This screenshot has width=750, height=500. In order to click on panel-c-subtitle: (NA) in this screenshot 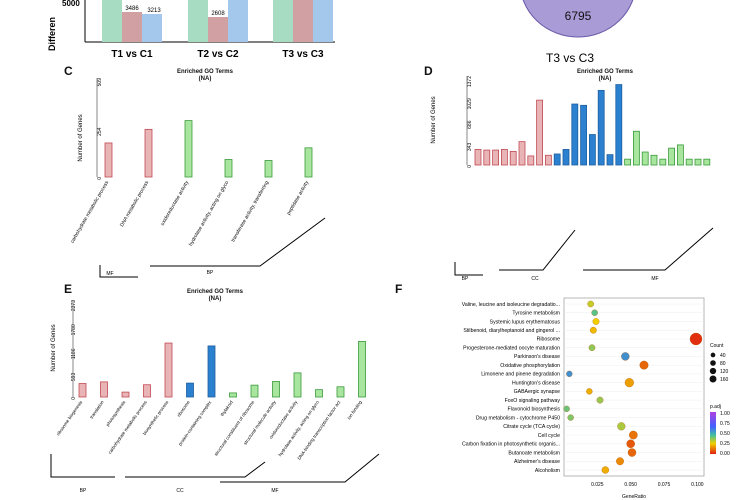, I will do `click(205, 79)`.